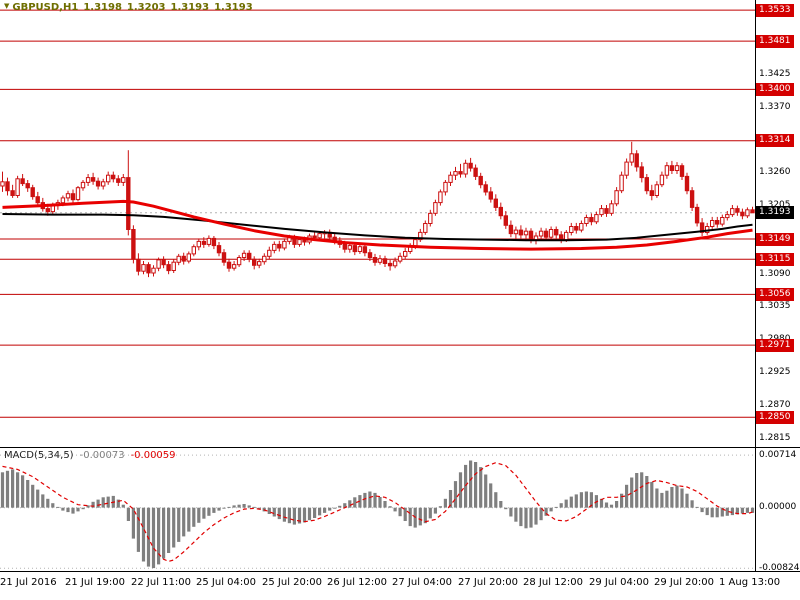  Describe the element at coordinates (684, 582) in the screenshot. I see `time-label: 29 Jul 20:00` at that location.